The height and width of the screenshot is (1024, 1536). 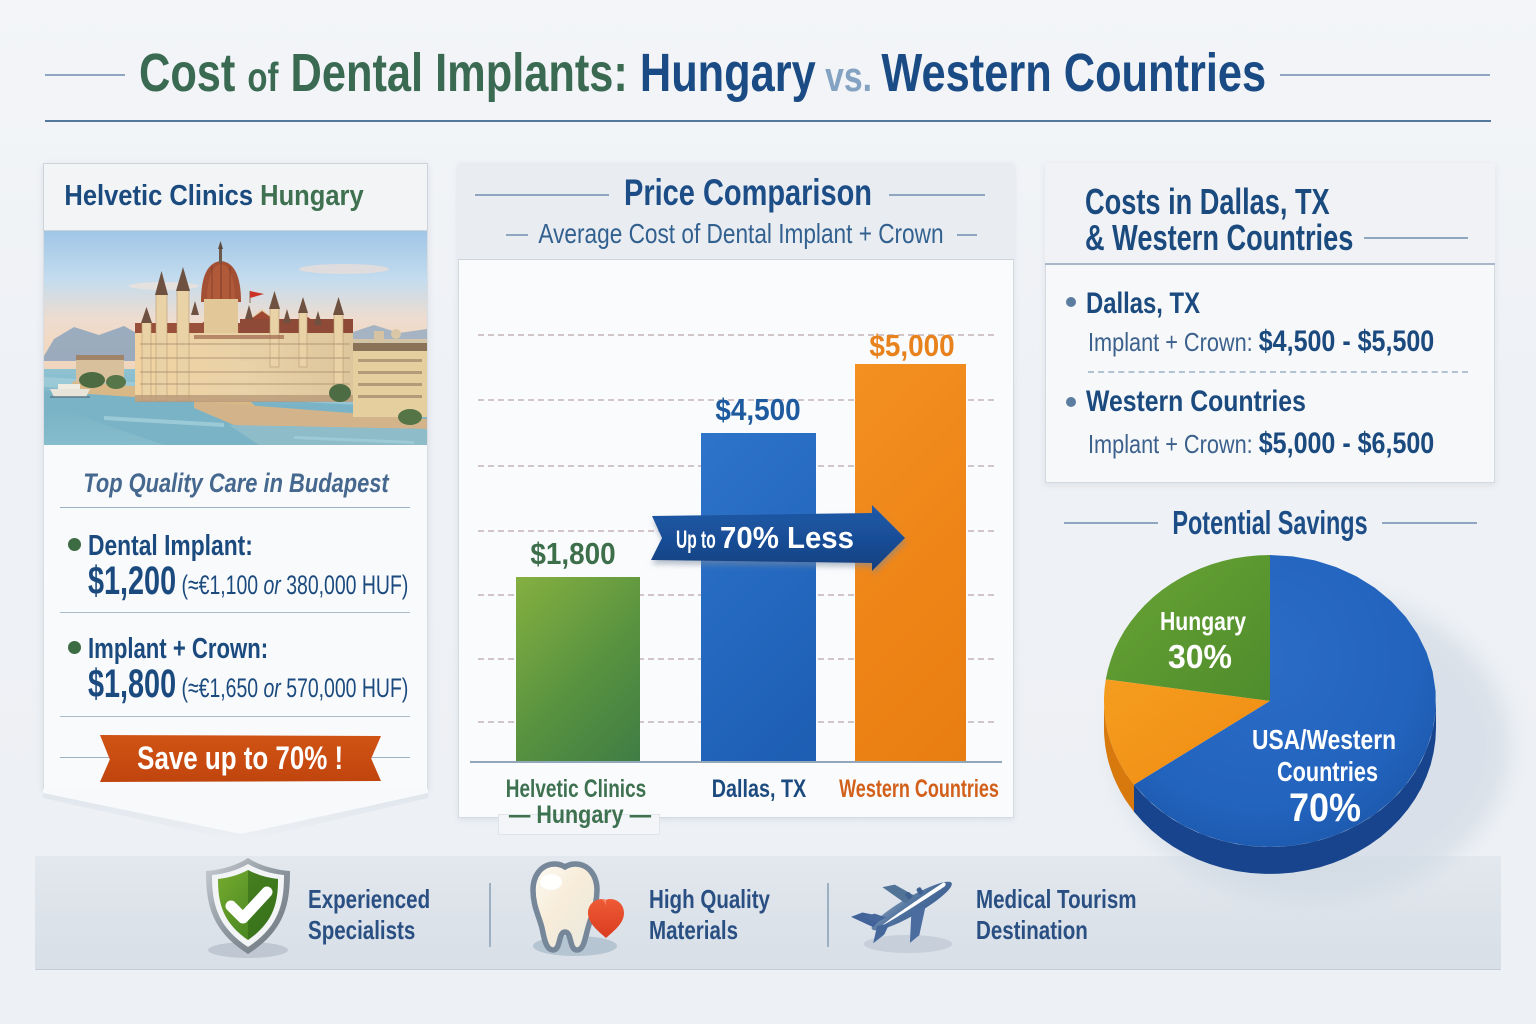 What do you see at coordinates (765, 537) in the screenshot?
I see `svg-text: Up to 70% Less` at bounding box center [765, 537].